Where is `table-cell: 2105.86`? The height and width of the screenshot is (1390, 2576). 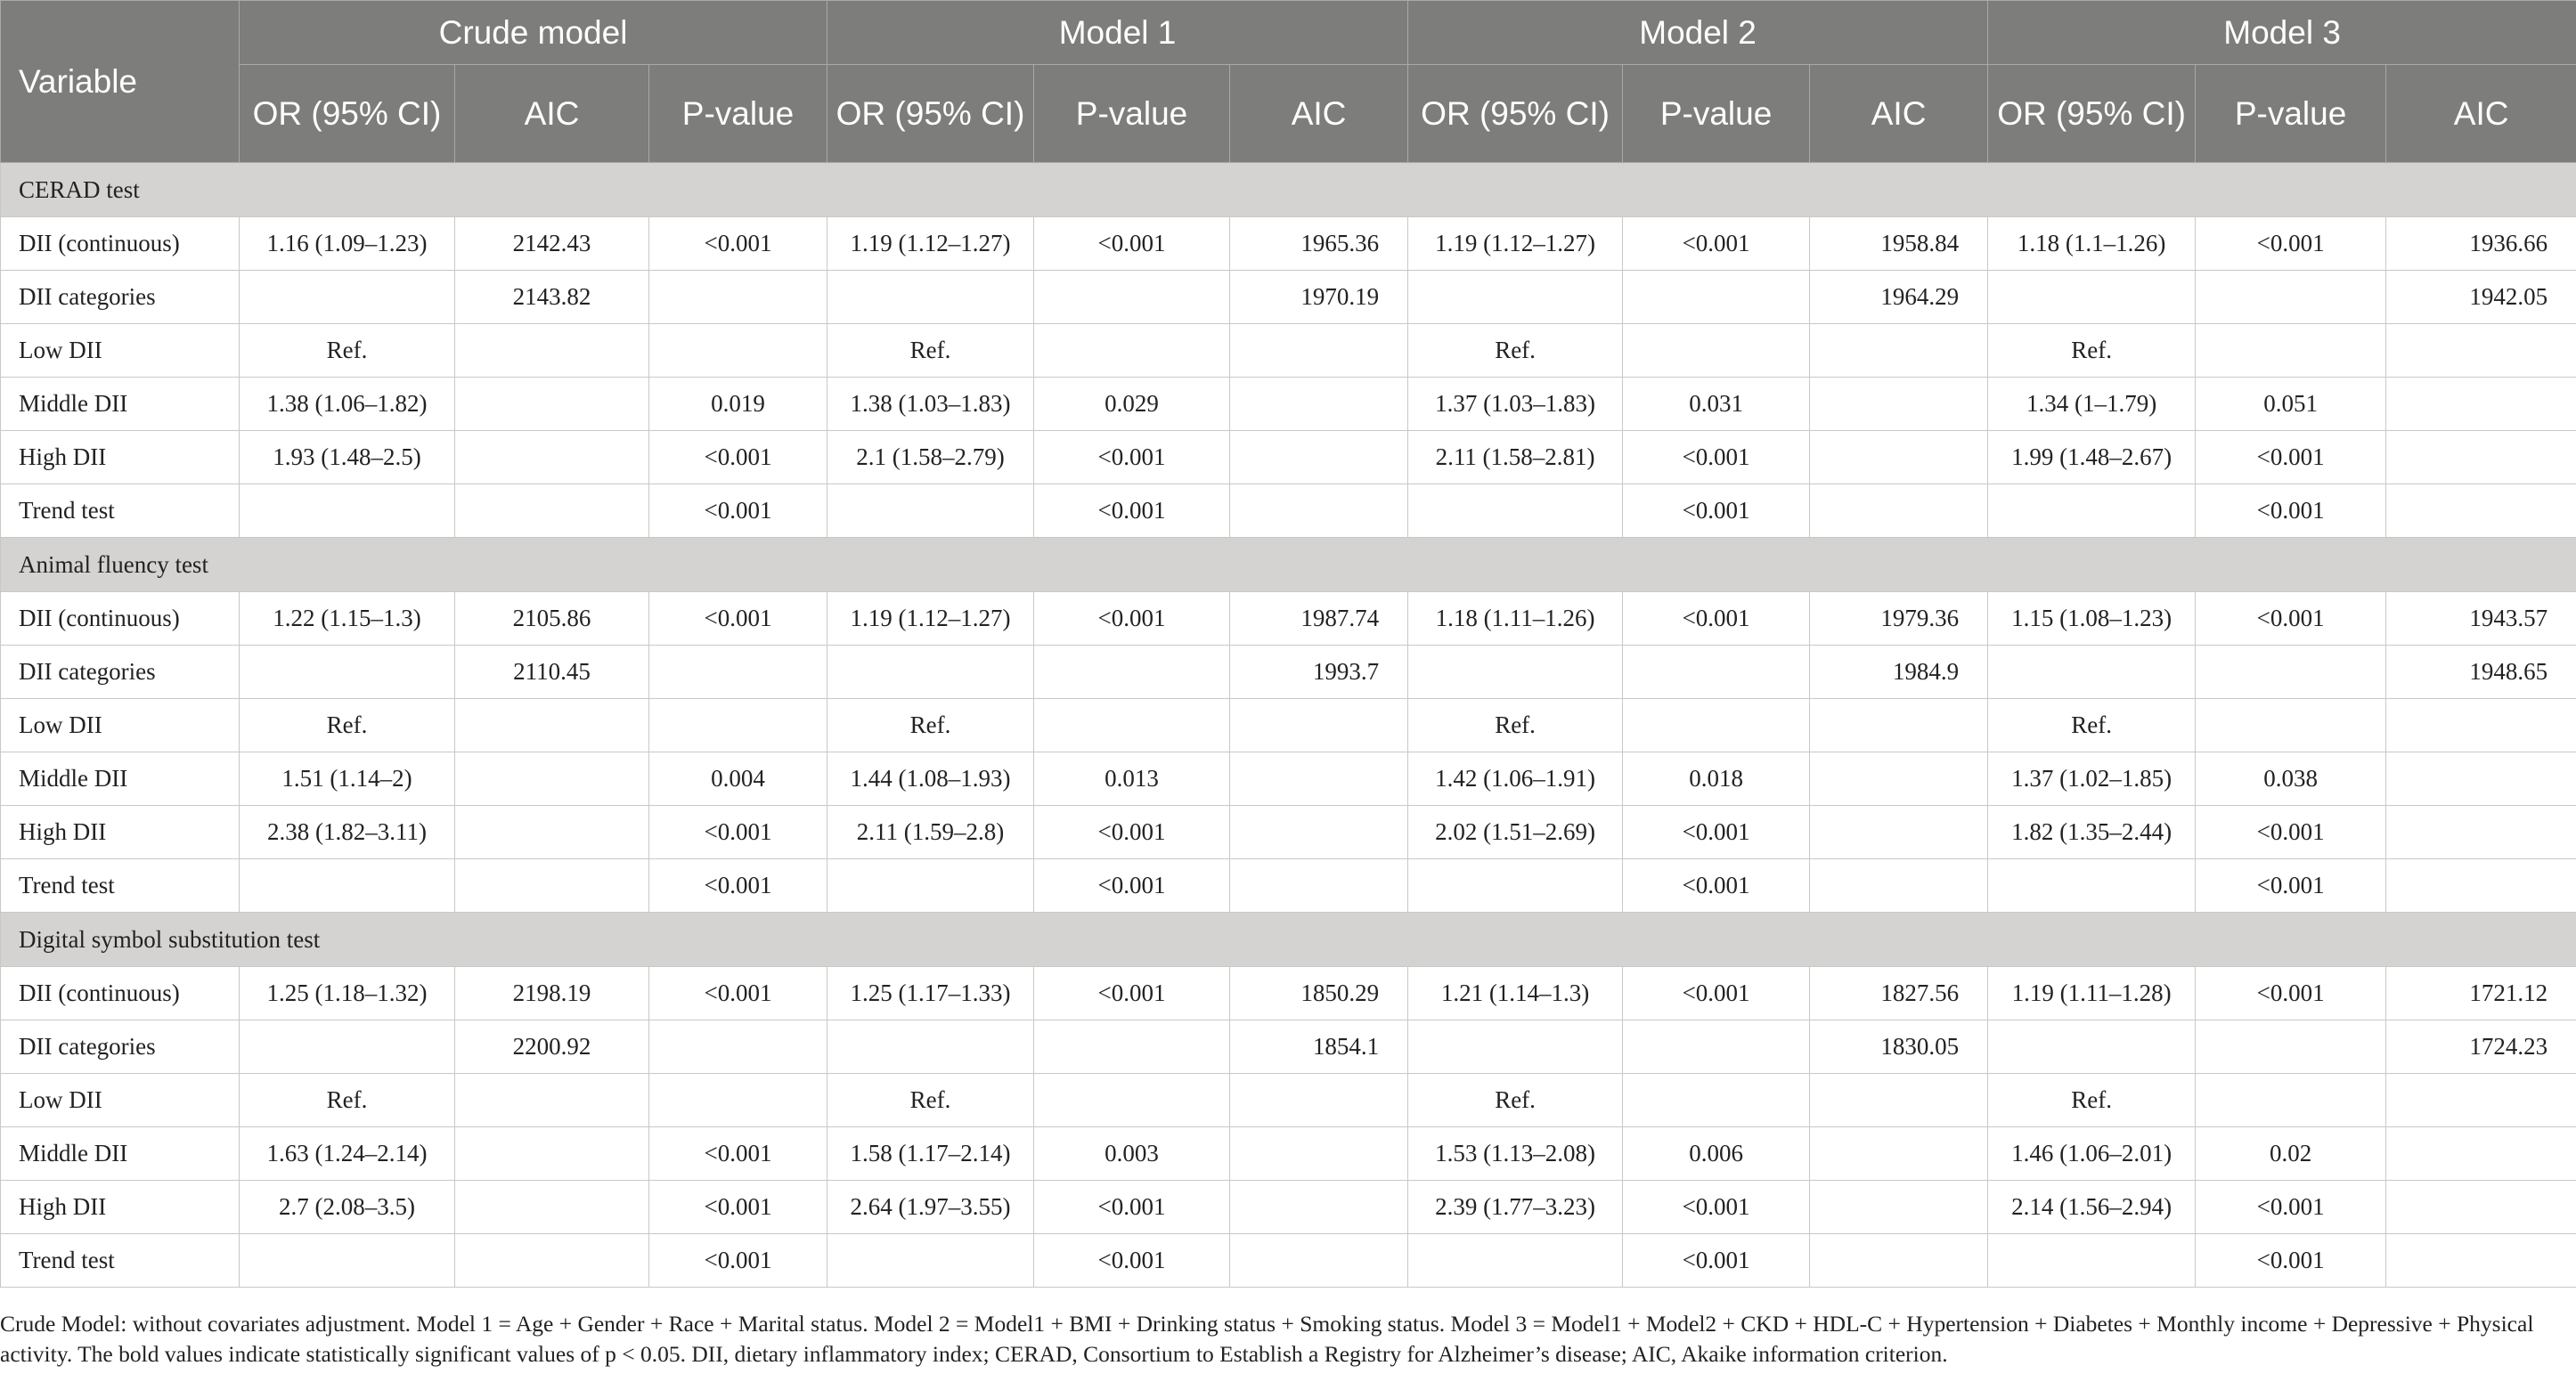
table-cell: 2105.86 is located at coordinates (552, 619).